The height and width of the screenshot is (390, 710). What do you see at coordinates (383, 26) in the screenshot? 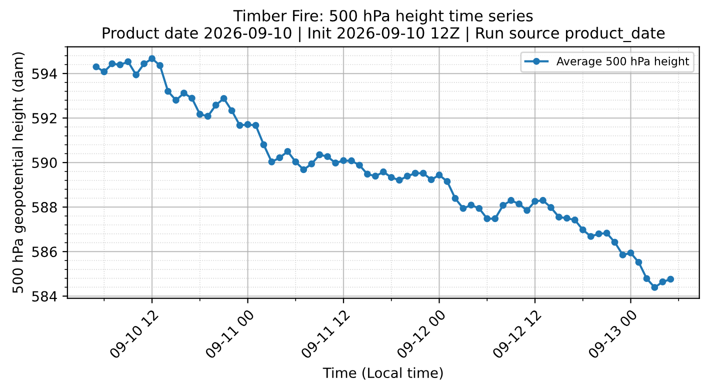
I see `chart-title: Timber Fire: 500 hPa height time series Product date 2026-09-10 | Init 2026-09-10 12Z | Run source product_date` at bounding box center [383, 26].